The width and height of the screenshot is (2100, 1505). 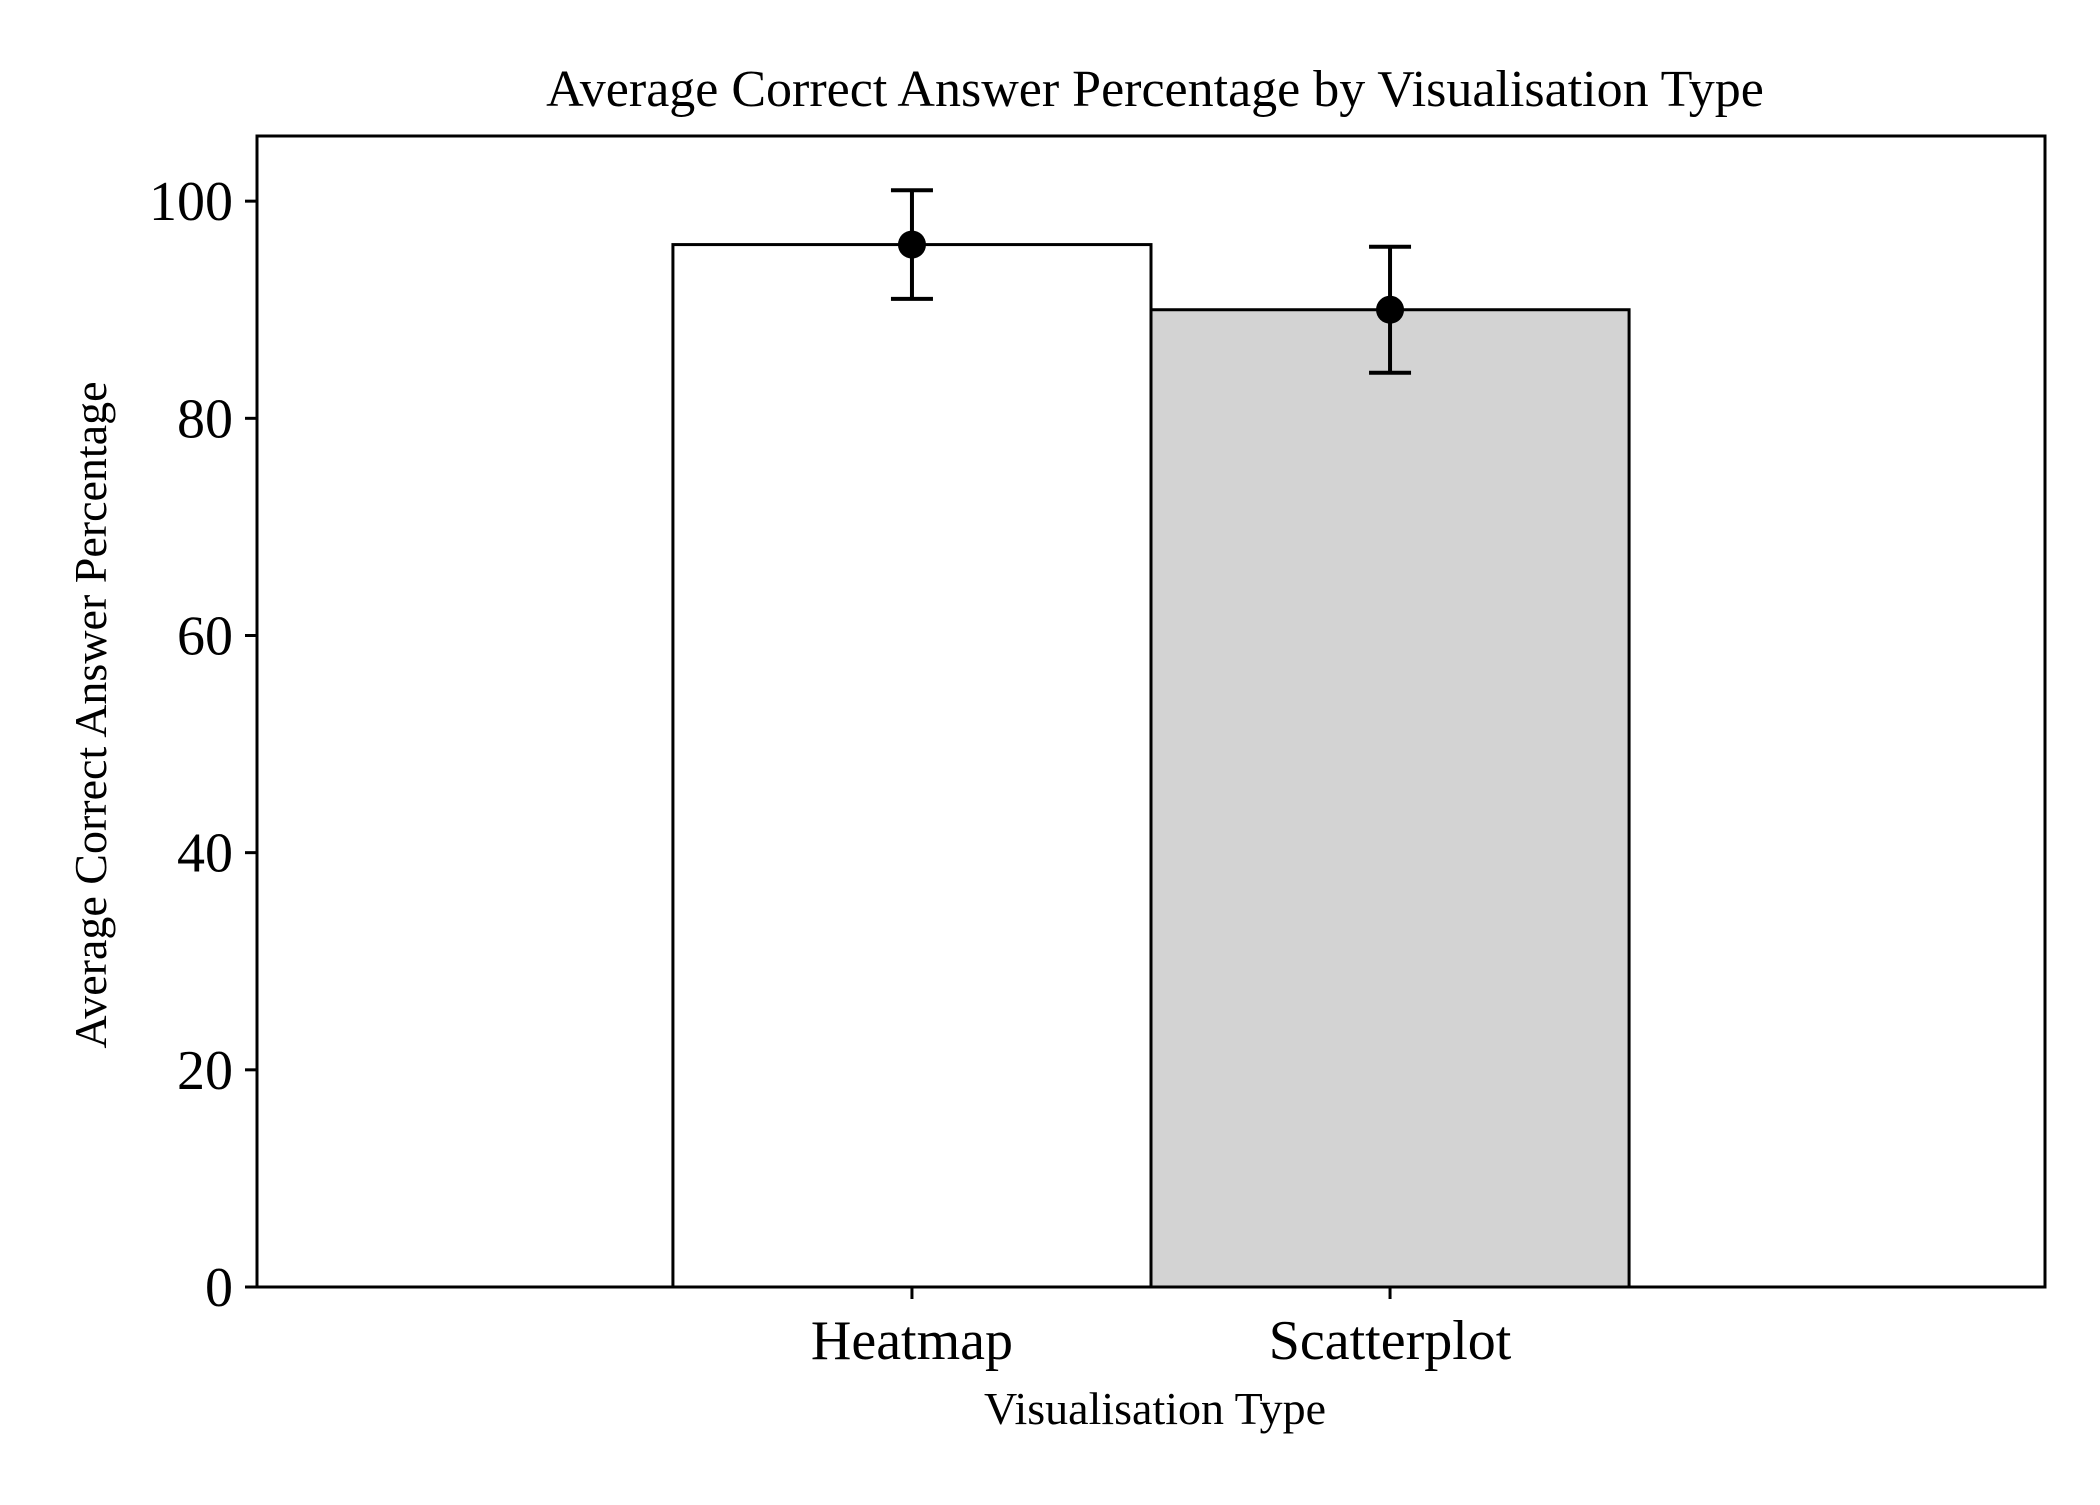 I want to click on mean-point-heatmap, so click(x=911, y=244).